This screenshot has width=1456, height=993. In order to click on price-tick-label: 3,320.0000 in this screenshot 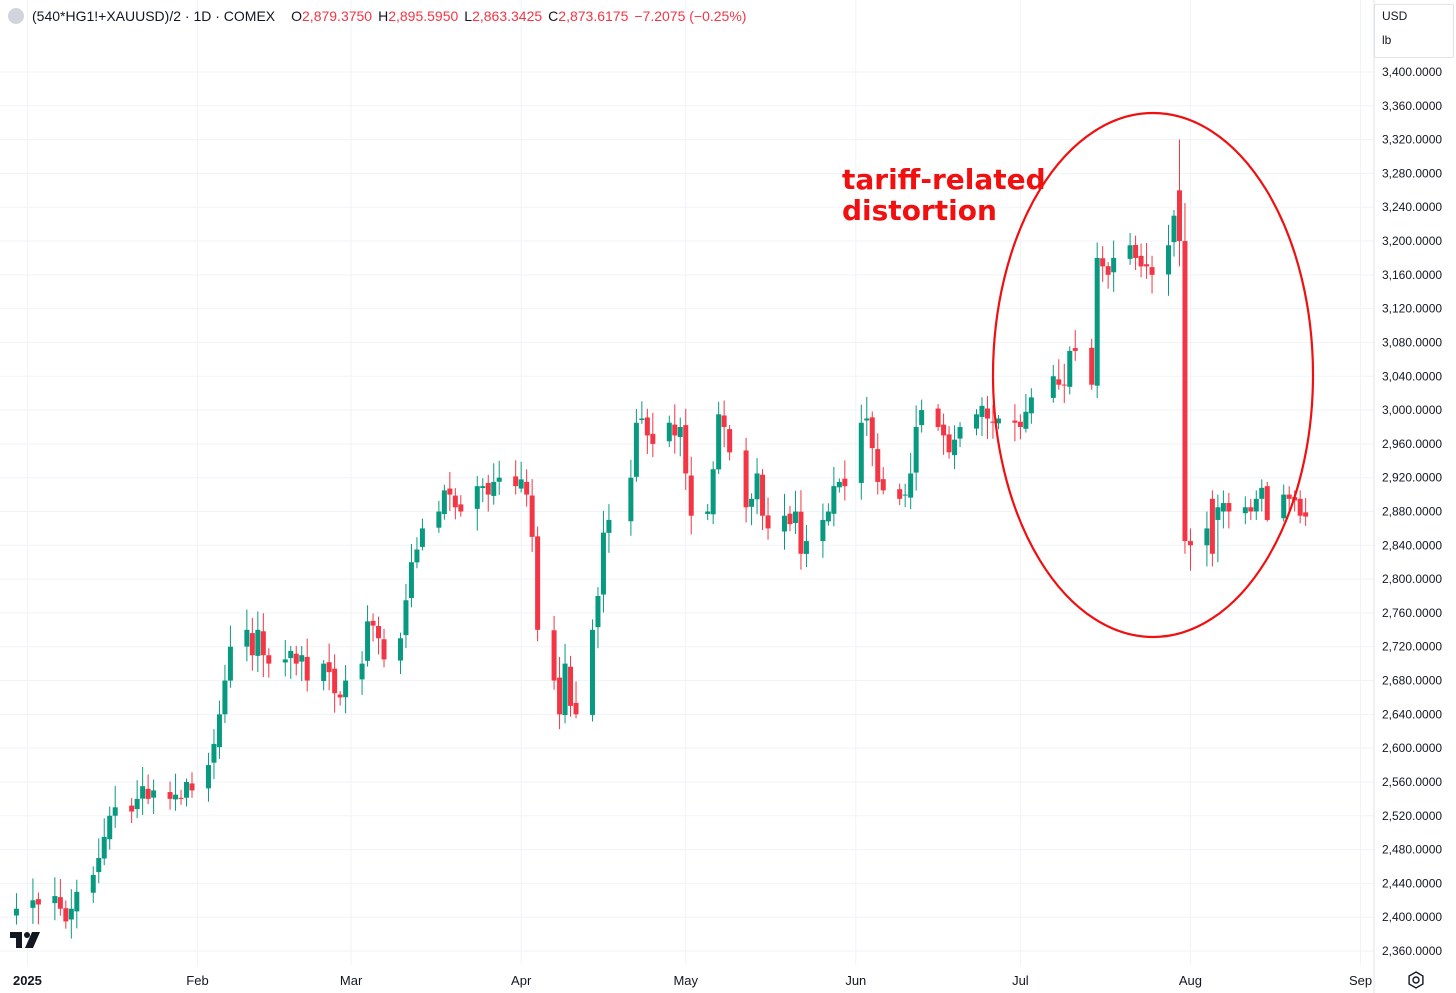, I will do `click(1412, 140)`.